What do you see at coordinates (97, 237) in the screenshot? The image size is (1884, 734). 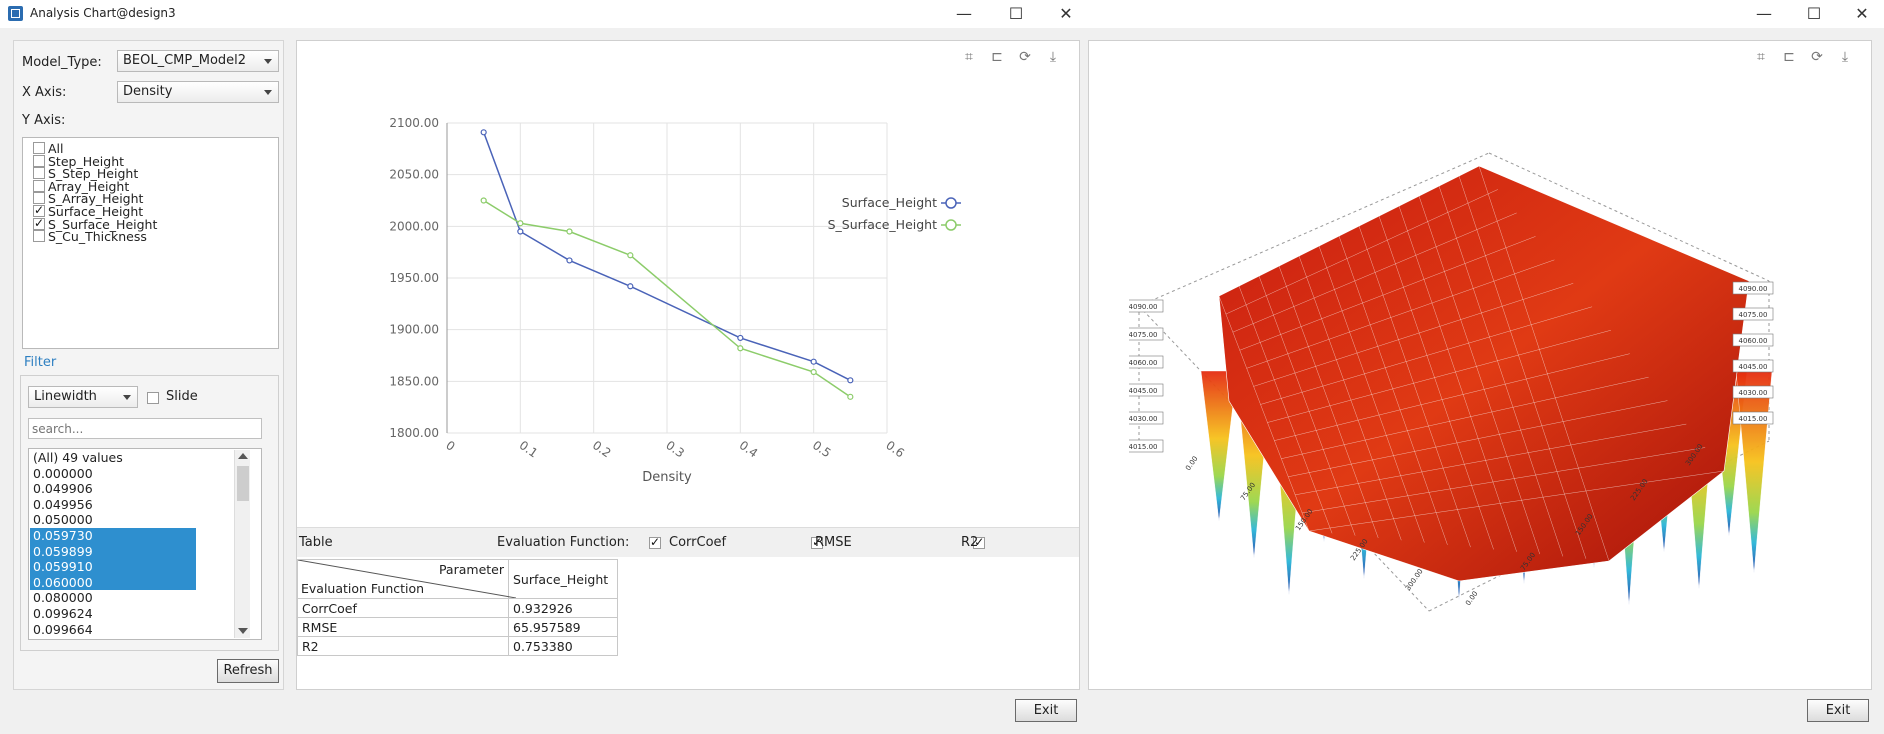 I see `y-axis-item-label: S_Cu_Thickness` at bounding box center [97, 237].